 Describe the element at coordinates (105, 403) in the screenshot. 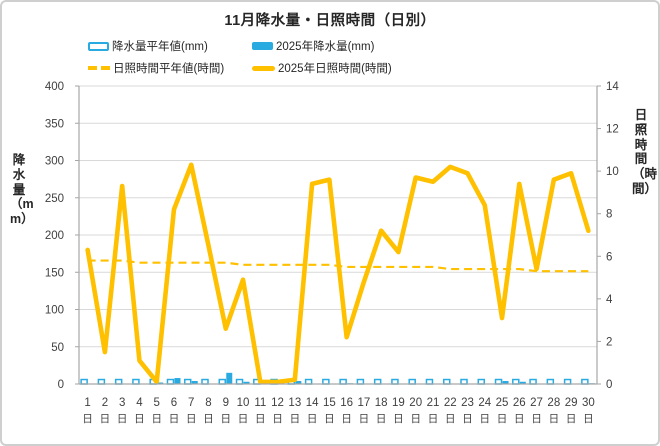

I see `x-axis-day-number: 2` at that location.